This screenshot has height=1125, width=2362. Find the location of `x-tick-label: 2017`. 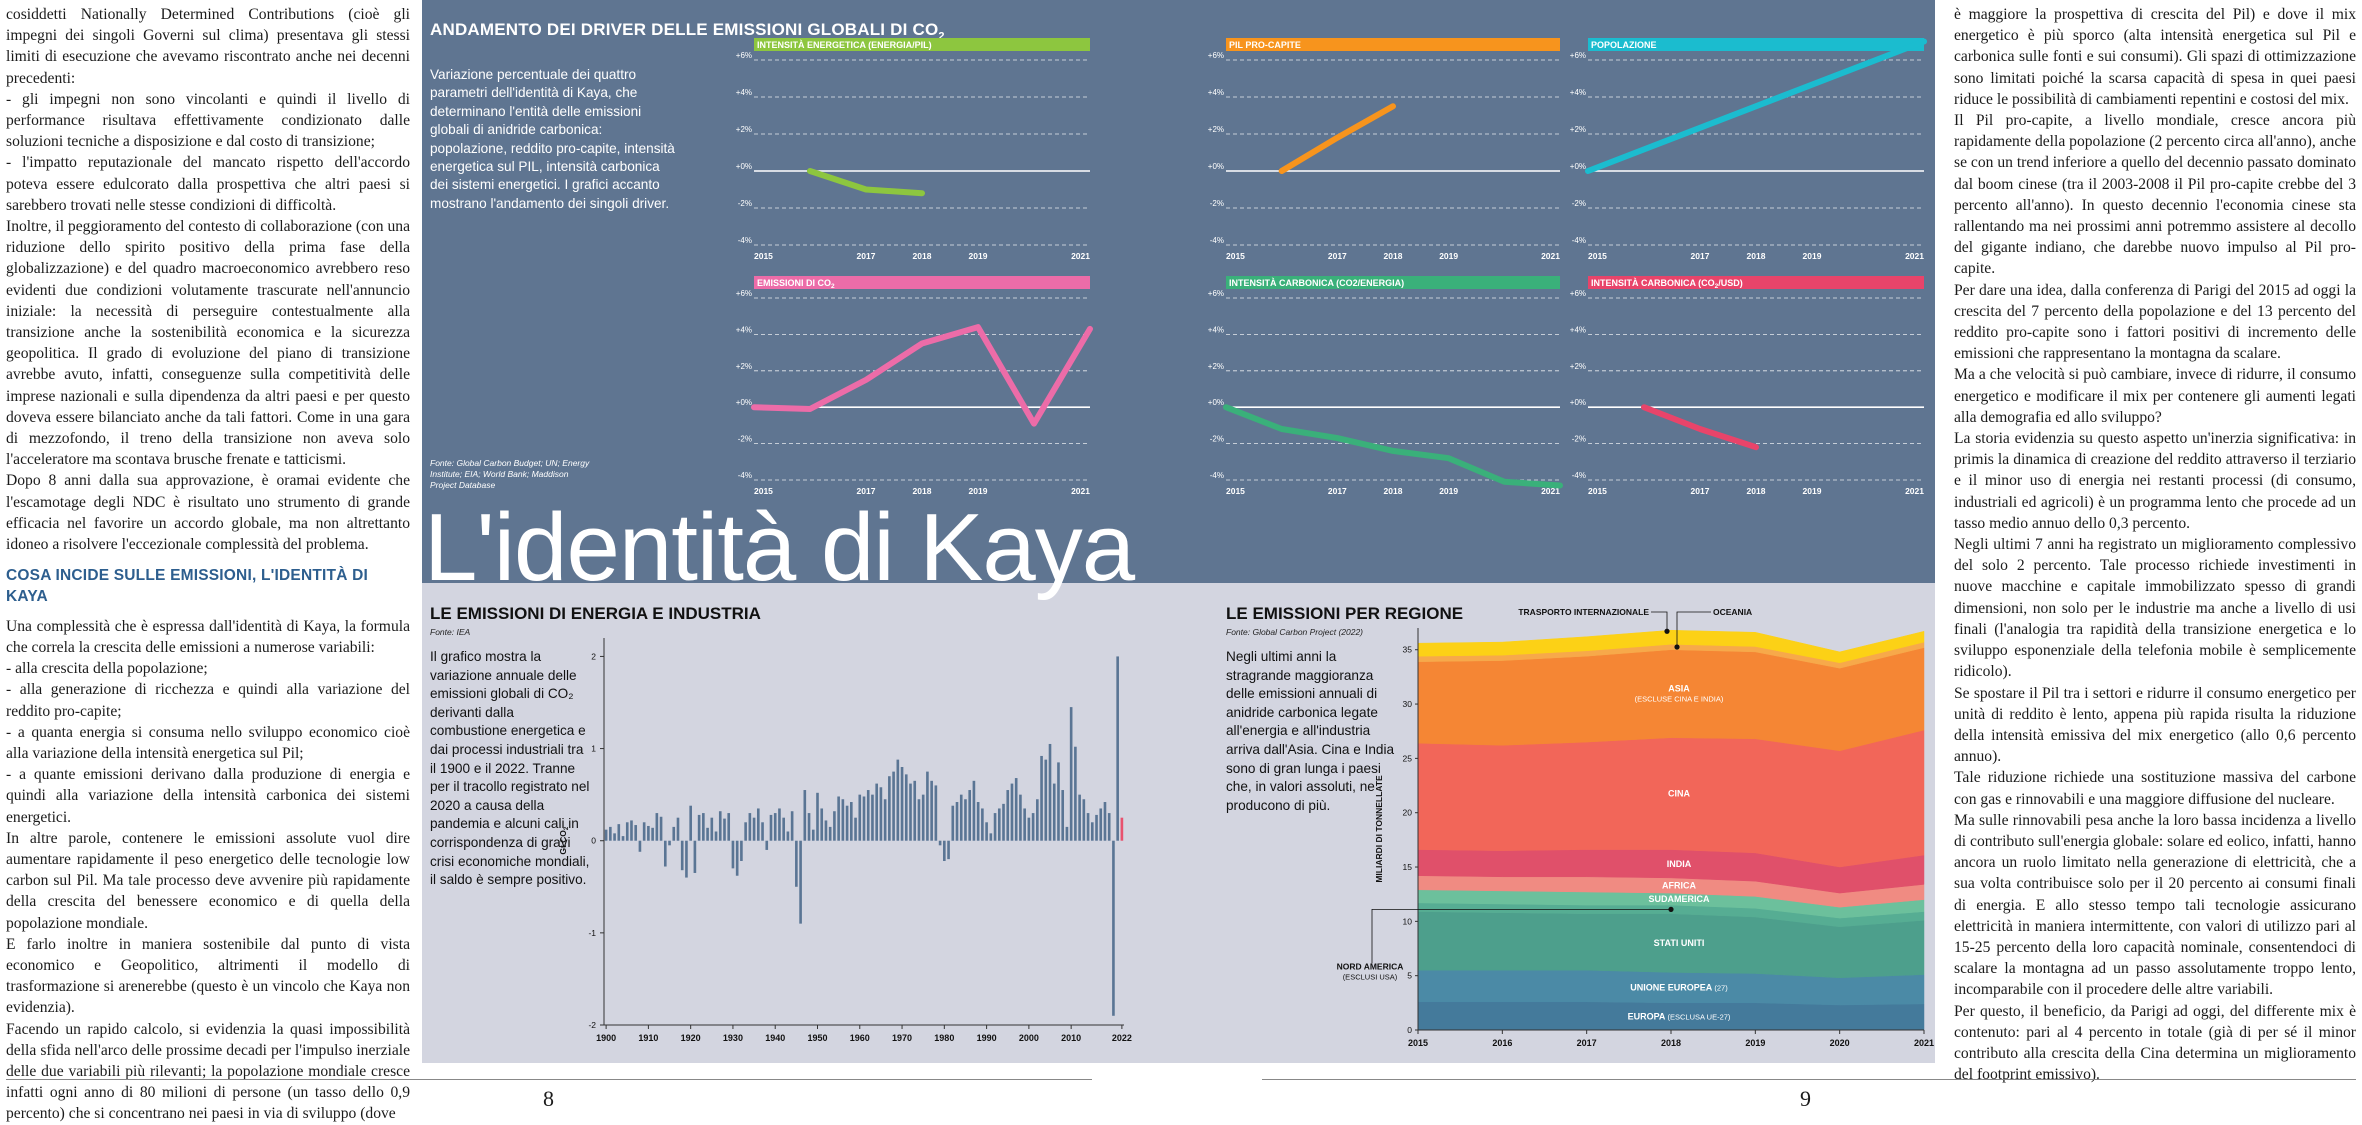

x-tick-label: 2017 is located at coordinates (1587, 1043).